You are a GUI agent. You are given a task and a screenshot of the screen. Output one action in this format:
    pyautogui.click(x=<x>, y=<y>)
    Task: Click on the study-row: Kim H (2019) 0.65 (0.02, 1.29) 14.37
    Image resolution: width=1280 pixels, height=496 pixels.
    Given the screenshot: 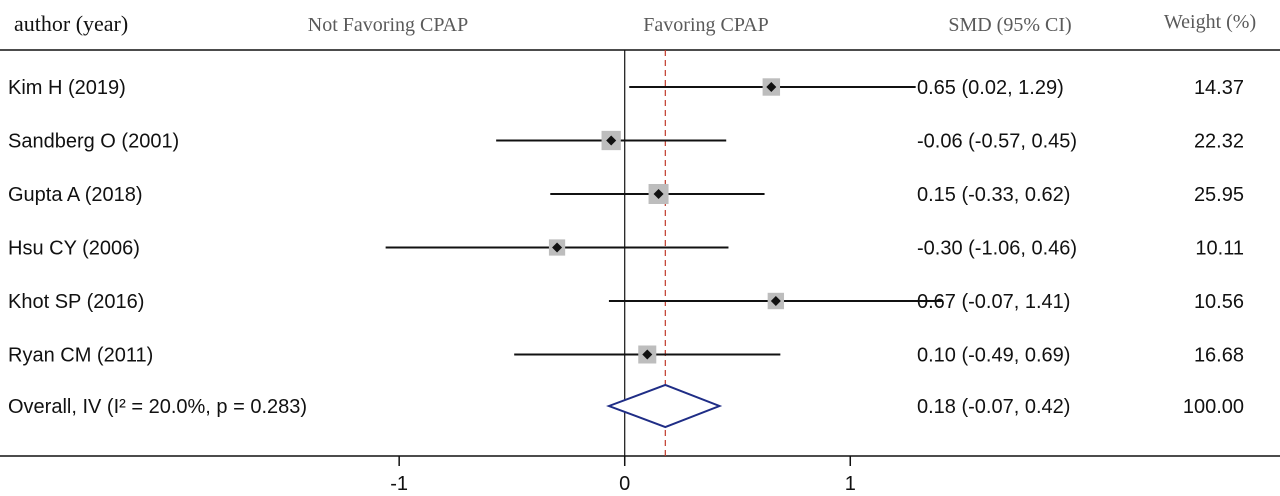 What is the action you would take?
    pyautogui.click(x=626, y=88)
    